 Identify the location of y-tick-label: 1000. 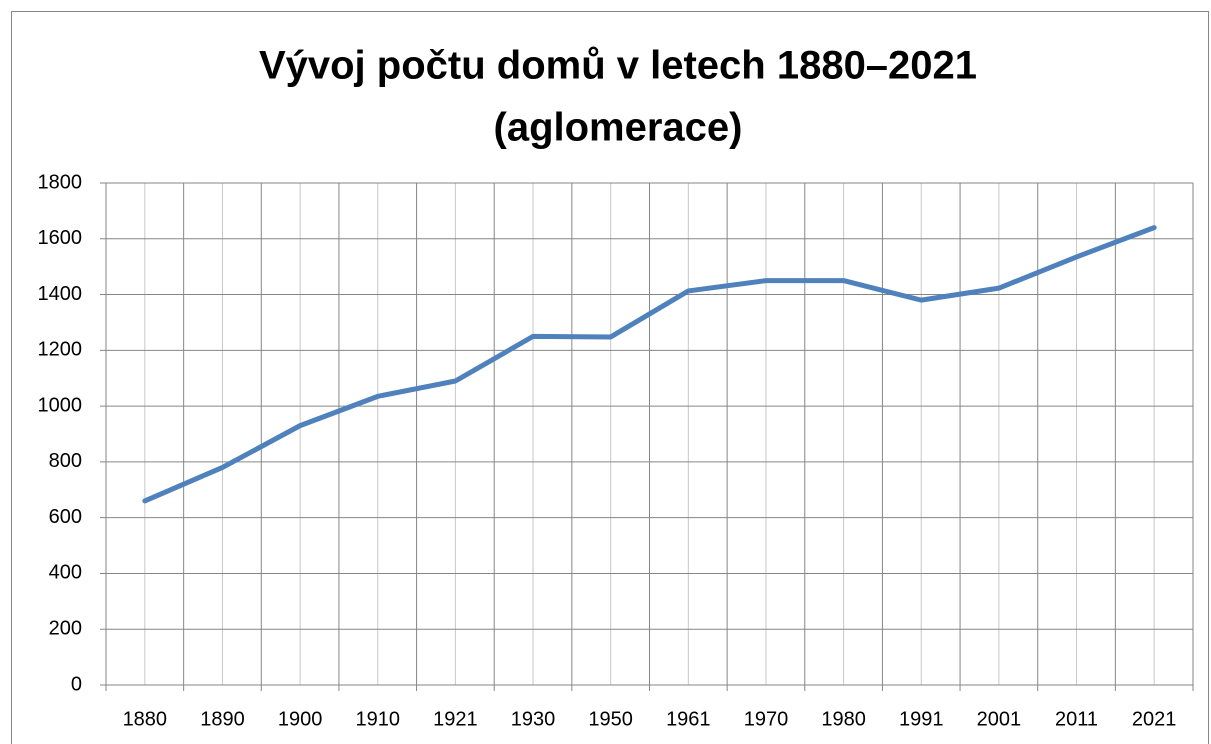
(60, 405).